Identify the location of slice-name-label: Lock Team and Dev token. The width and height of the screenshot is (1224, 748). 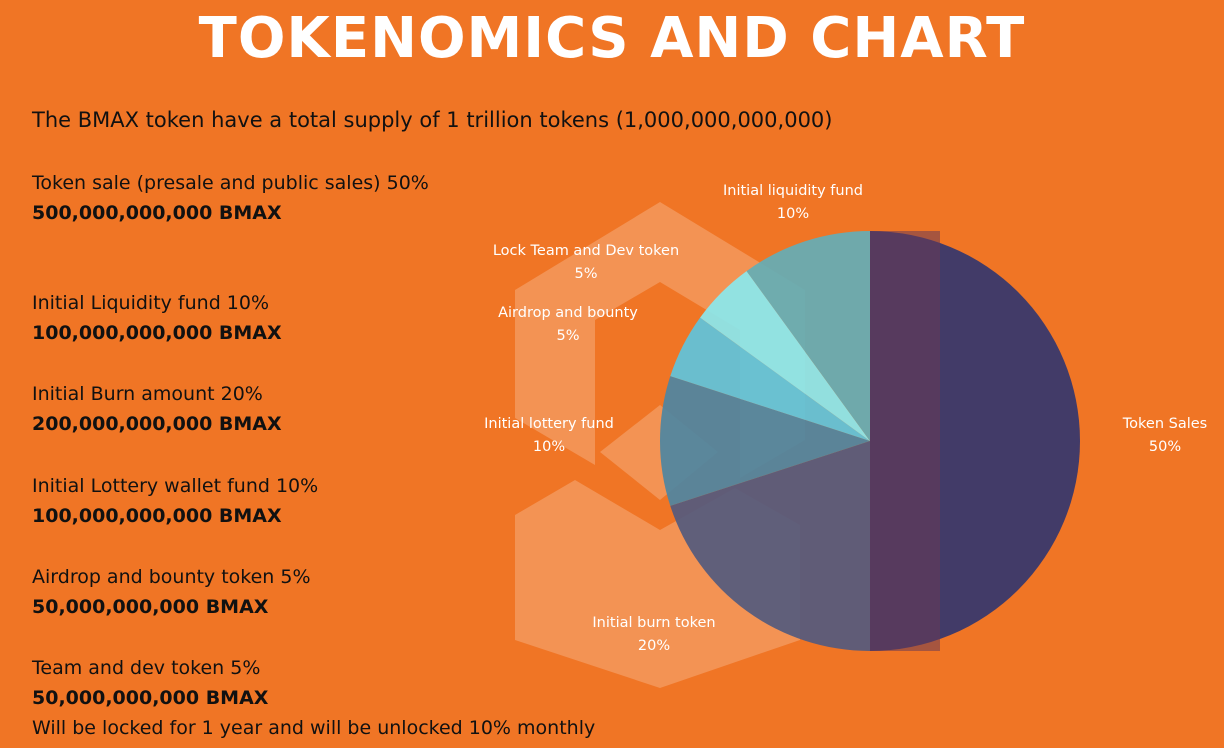
(586, 251).